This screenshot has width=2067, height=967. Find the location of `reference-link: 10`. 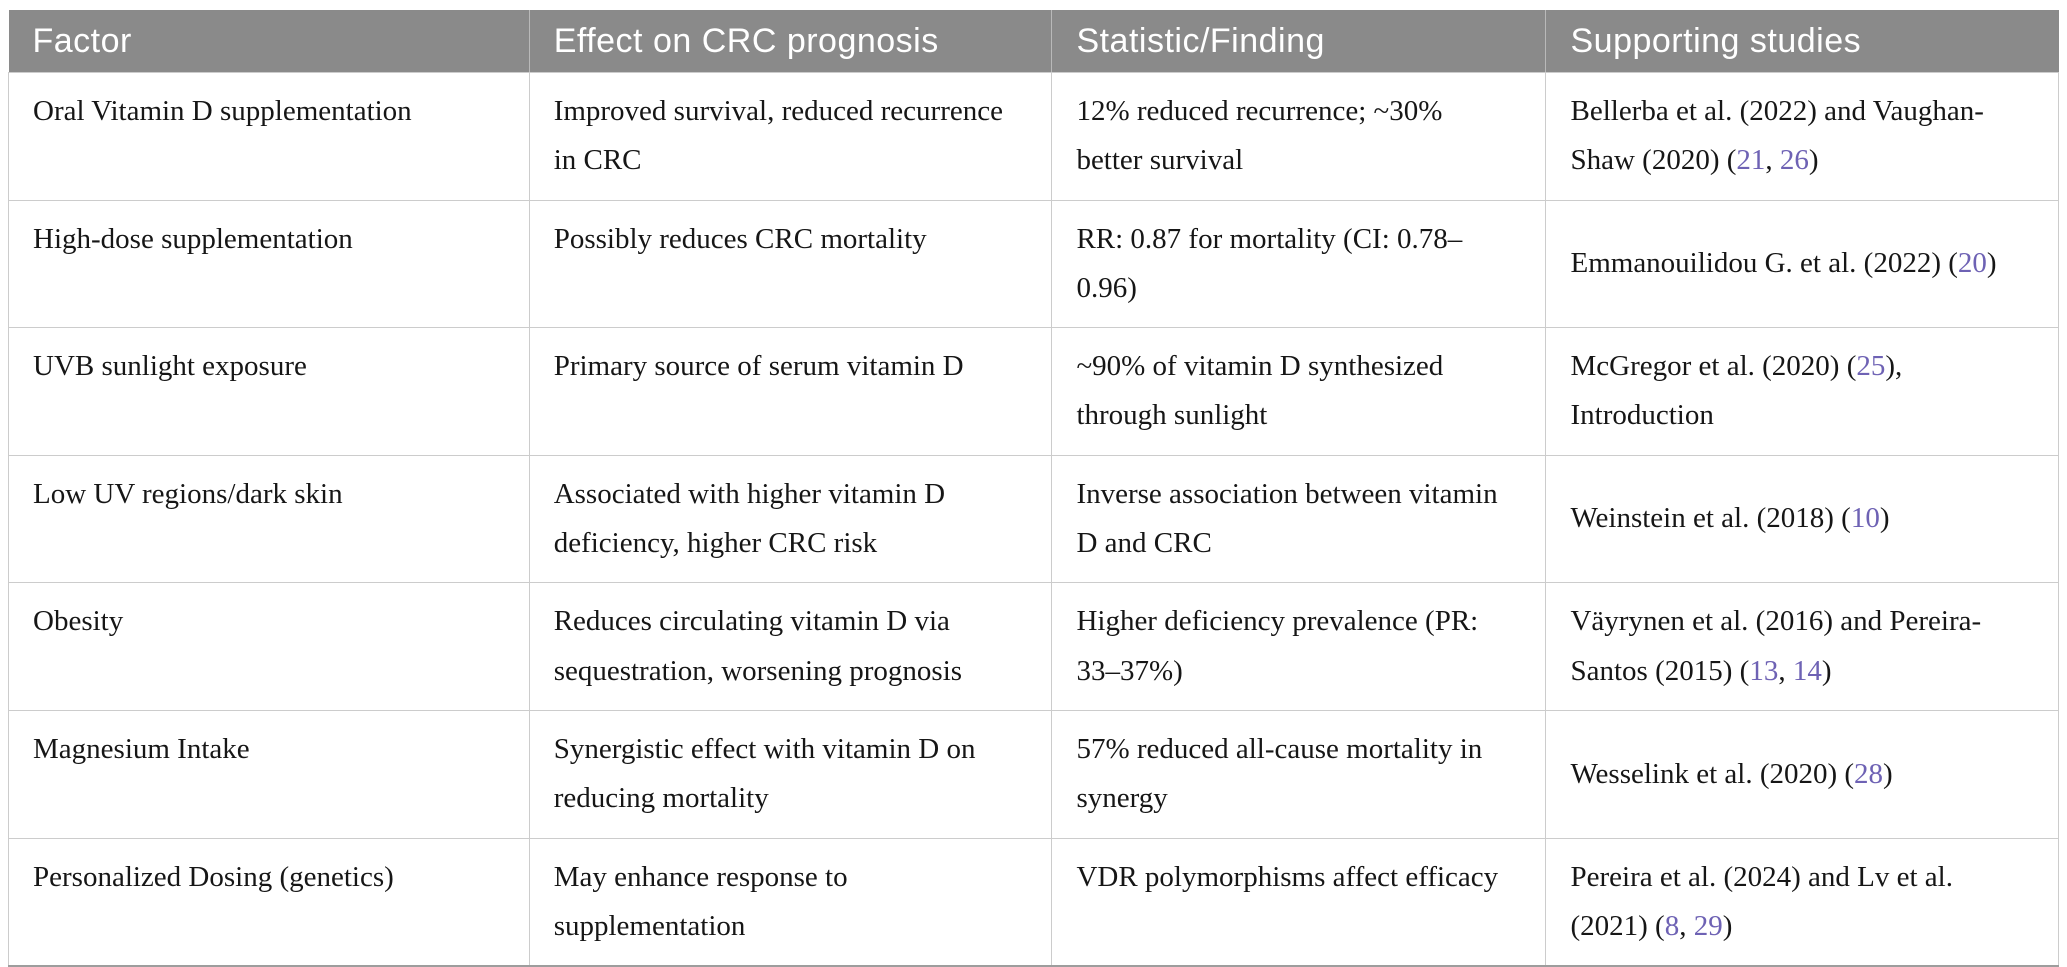

reference-link: 10 is located at coordinates (1865, 518).